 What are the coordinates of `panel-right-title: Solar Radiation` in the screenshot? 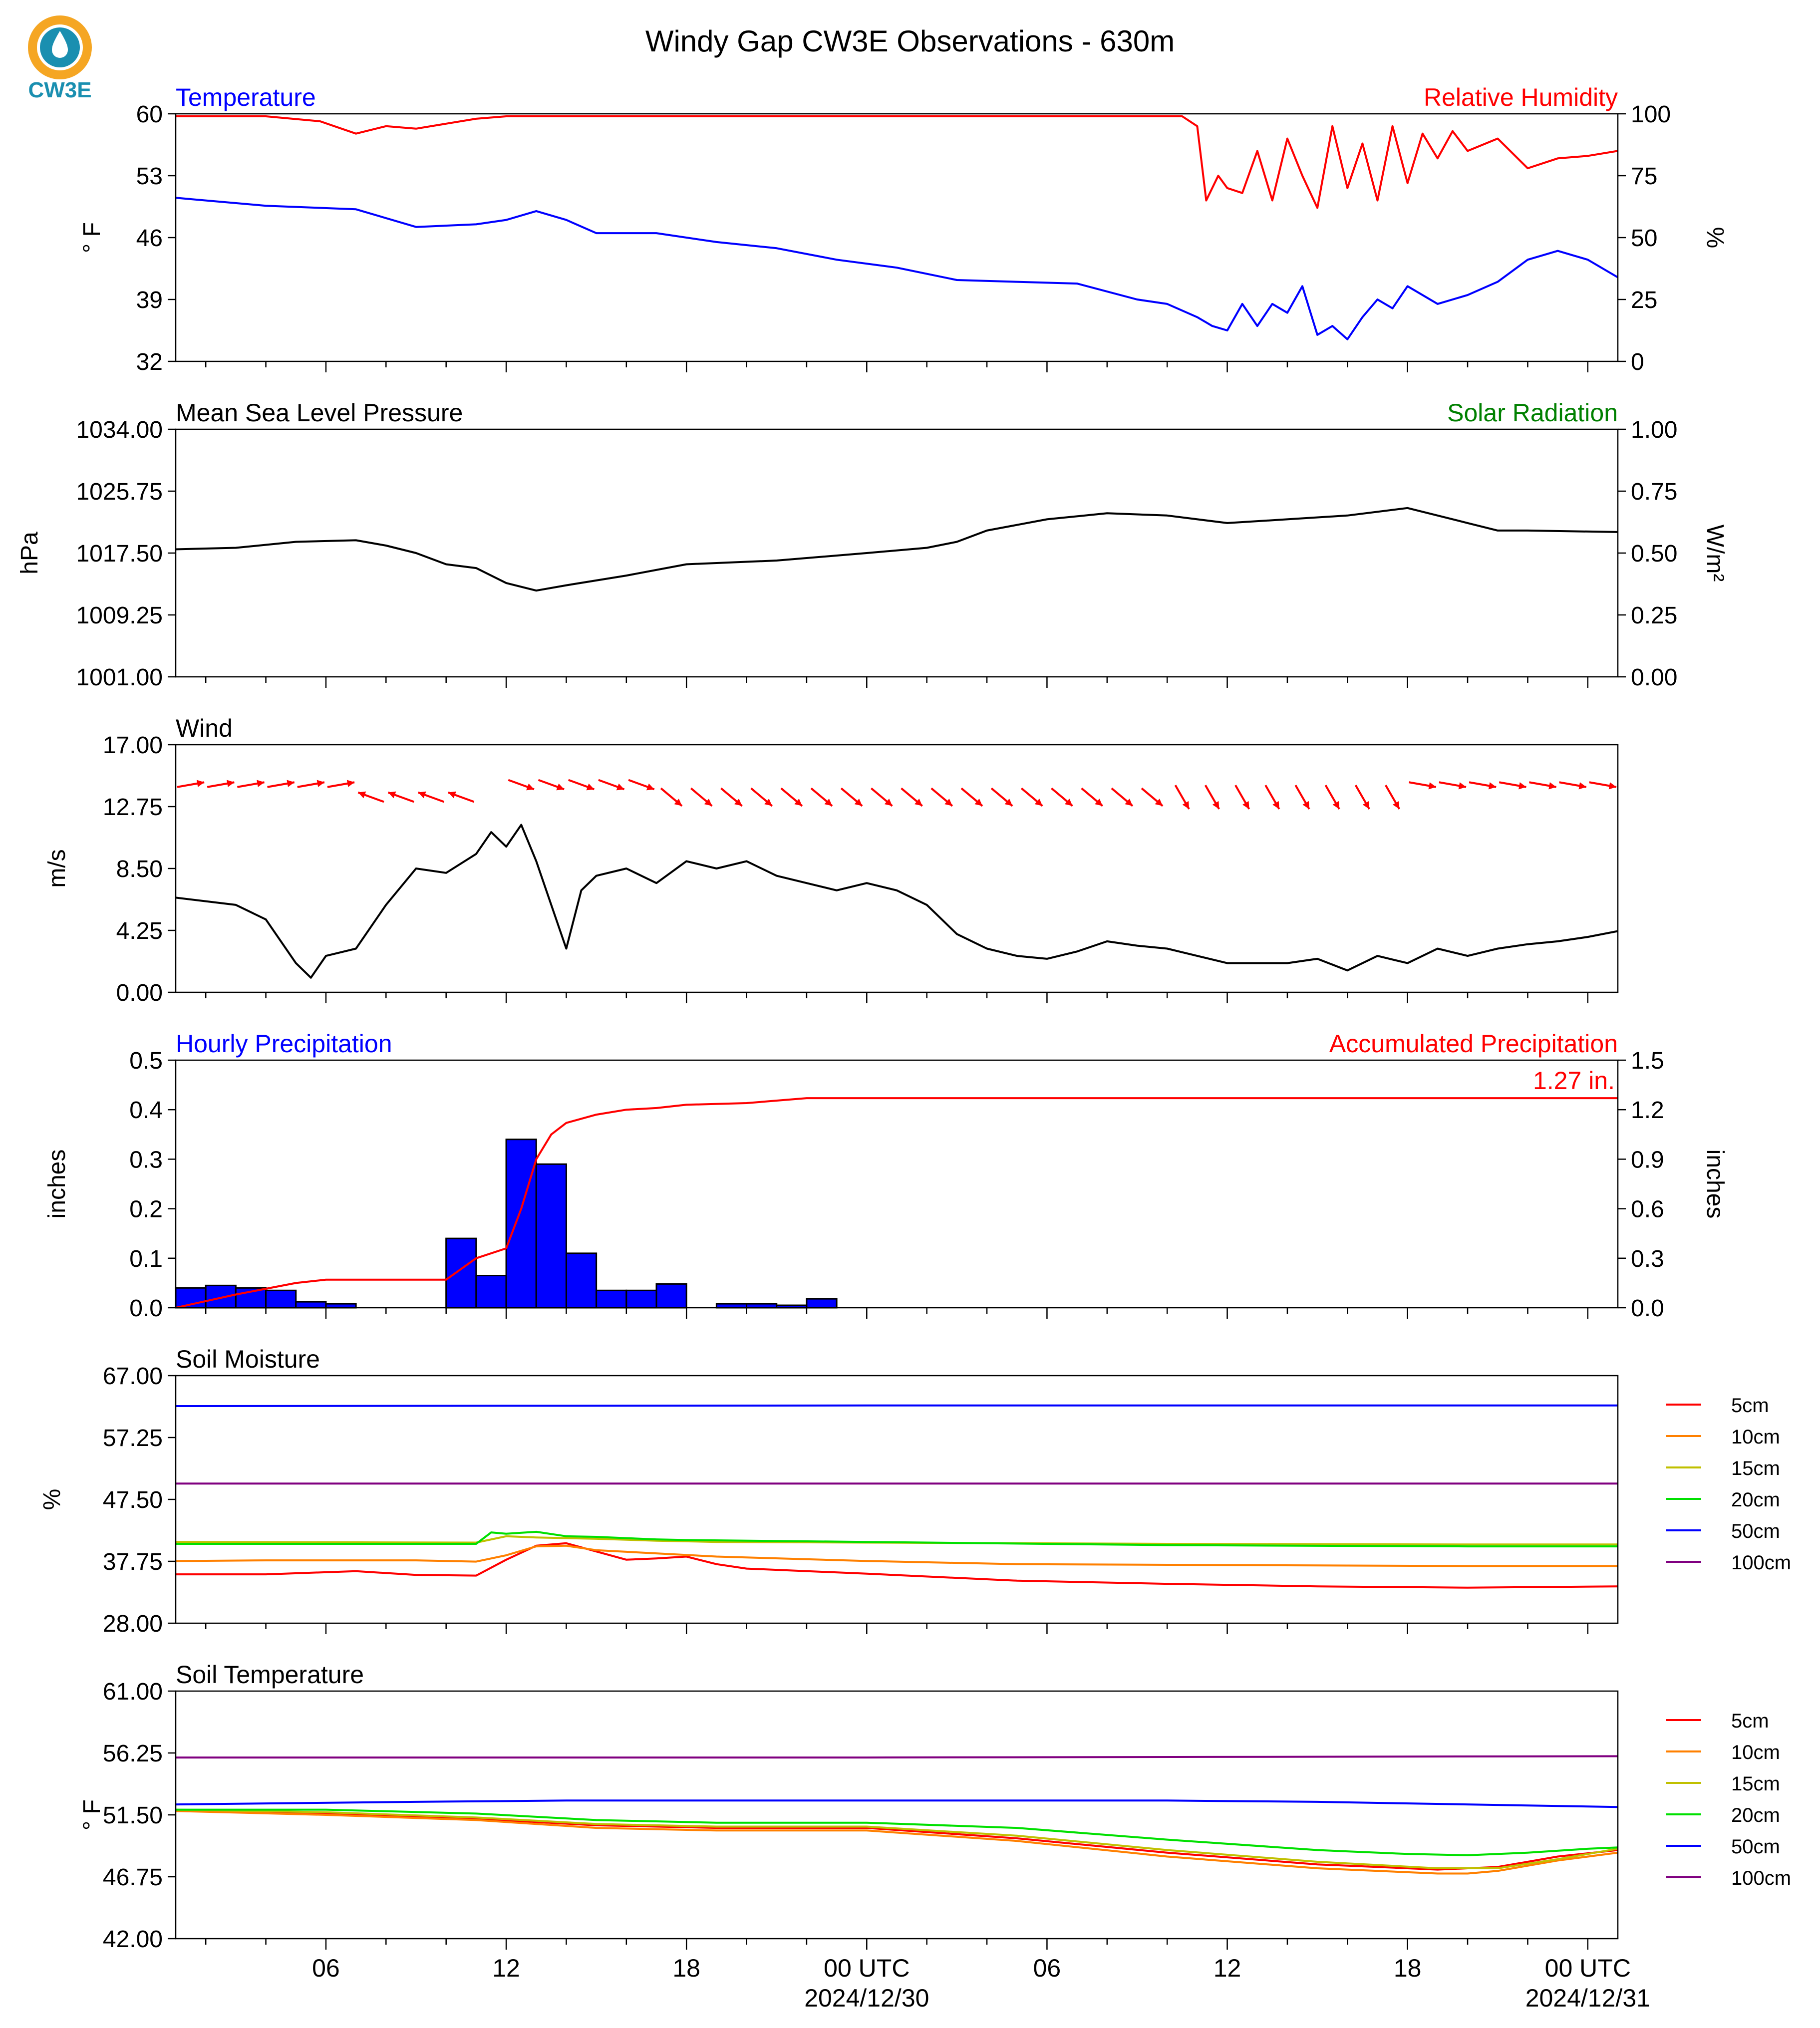 It's located at (1532, 413).